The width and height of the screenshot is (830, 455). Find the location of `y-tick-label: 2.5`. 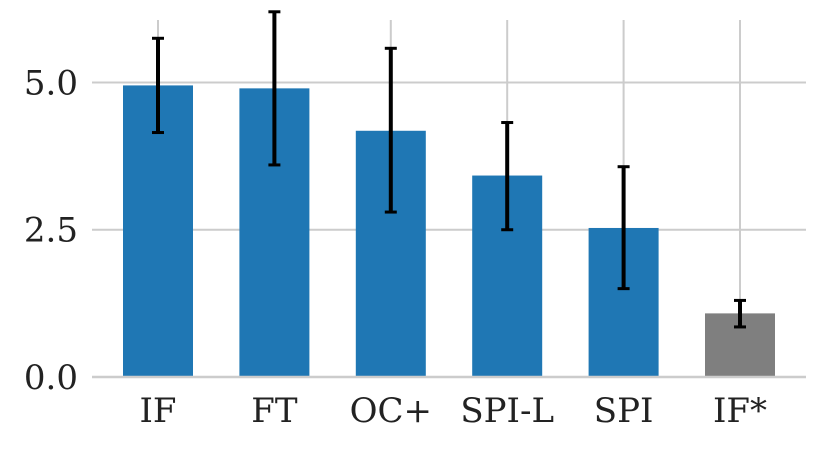

y-tick-label: 2.5 is located at coordinates (51, 231).